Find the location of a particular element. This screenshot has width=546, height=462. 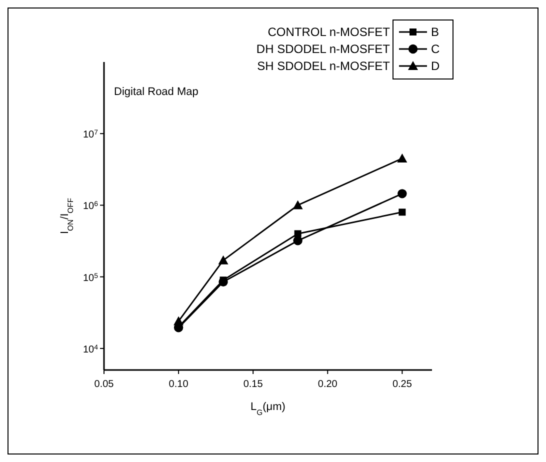

y-tick-label: 10$^{7}$ is located at coordinates (90, 135).